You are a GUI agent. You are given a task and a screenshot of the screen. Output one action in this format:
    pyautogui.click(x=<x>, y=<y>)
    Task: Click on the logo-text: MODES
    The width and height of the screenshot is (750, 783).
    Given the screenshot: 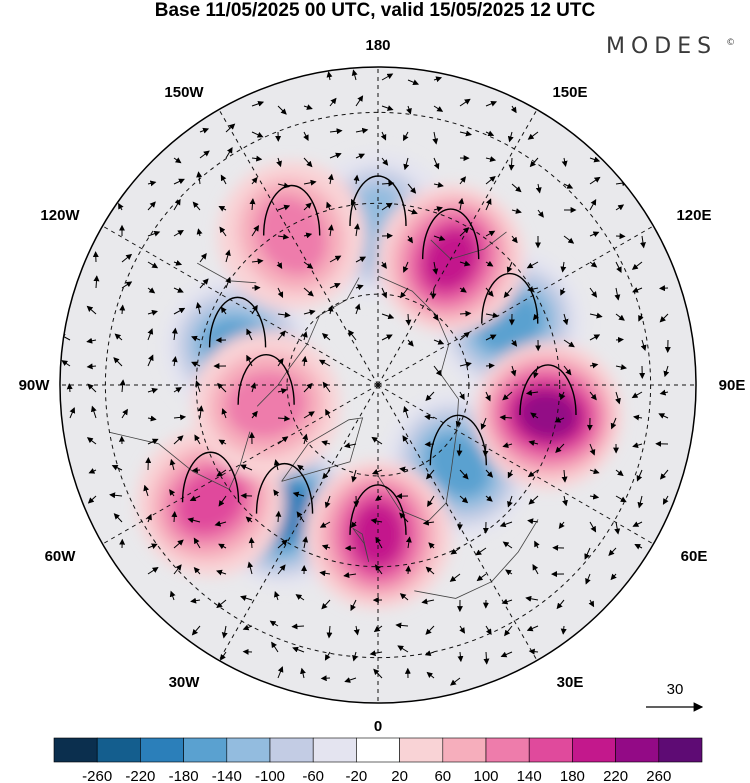 What is the action you would take?
    pyautogui.click(x=662, y=46)
    